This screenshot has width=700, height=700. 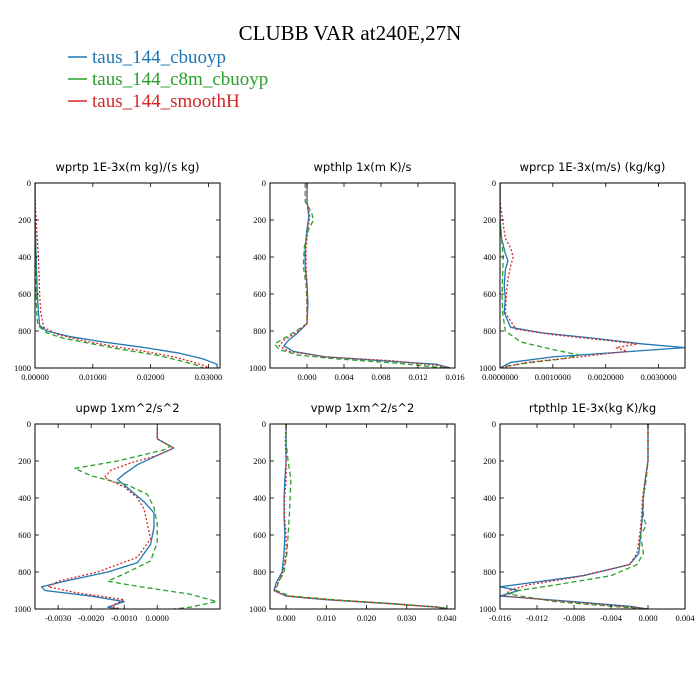 I want to click on y-tick-label-3-2: 400, so click(x=24, y=498).